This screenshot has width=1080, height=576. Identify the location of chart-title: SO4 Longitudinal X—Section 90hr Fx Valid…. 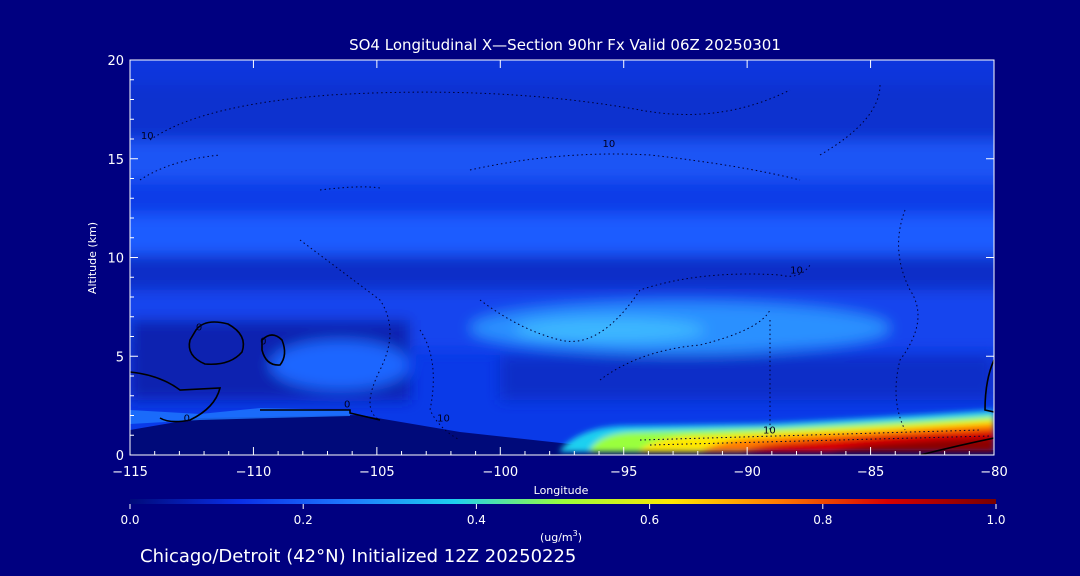
(565, 45).